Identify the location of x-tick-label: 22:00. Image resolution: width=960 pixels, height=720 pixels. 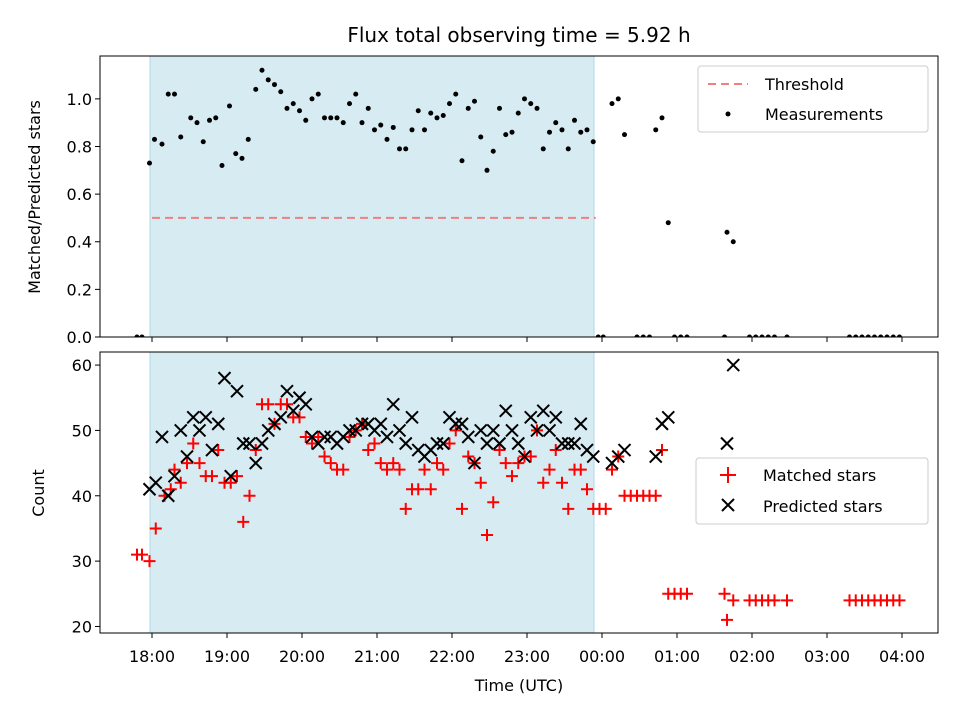
(452, 656).